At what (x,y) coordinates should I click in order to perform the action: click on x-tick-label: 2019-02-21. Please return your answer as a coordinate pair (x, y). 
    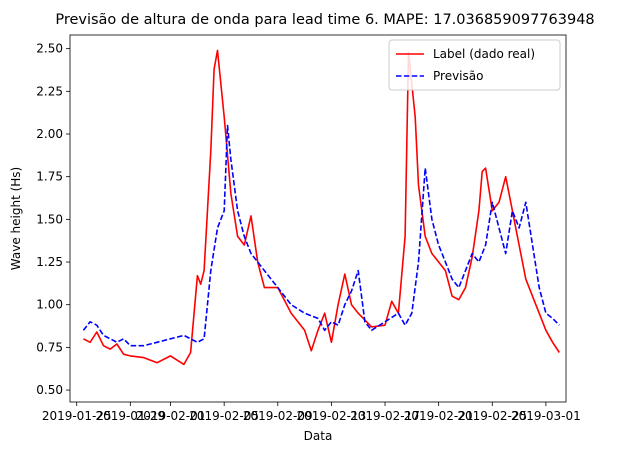
    Looking at the image, I should click on (439, 416).